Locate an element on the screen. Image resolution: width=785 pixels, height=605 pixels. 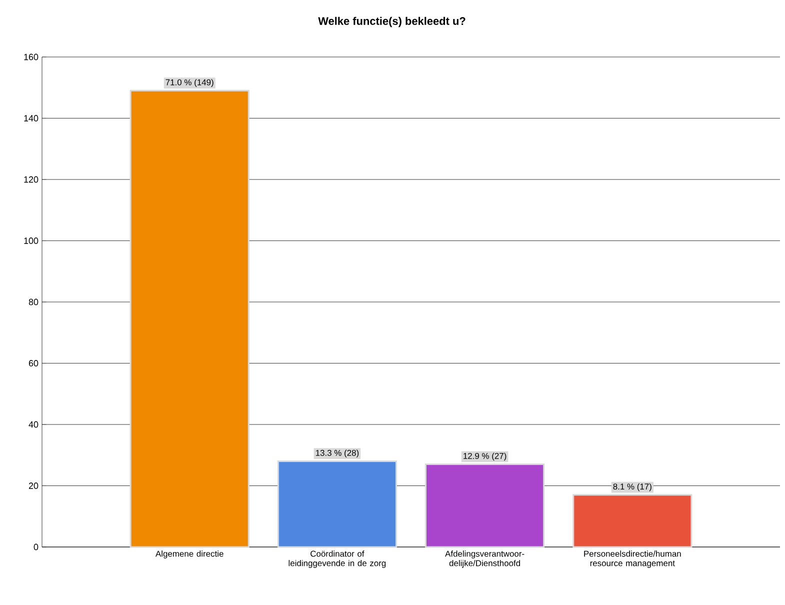
x-tick-label: Coördinator of leidinggevende in de zorg is located at coordinates (337, 559).